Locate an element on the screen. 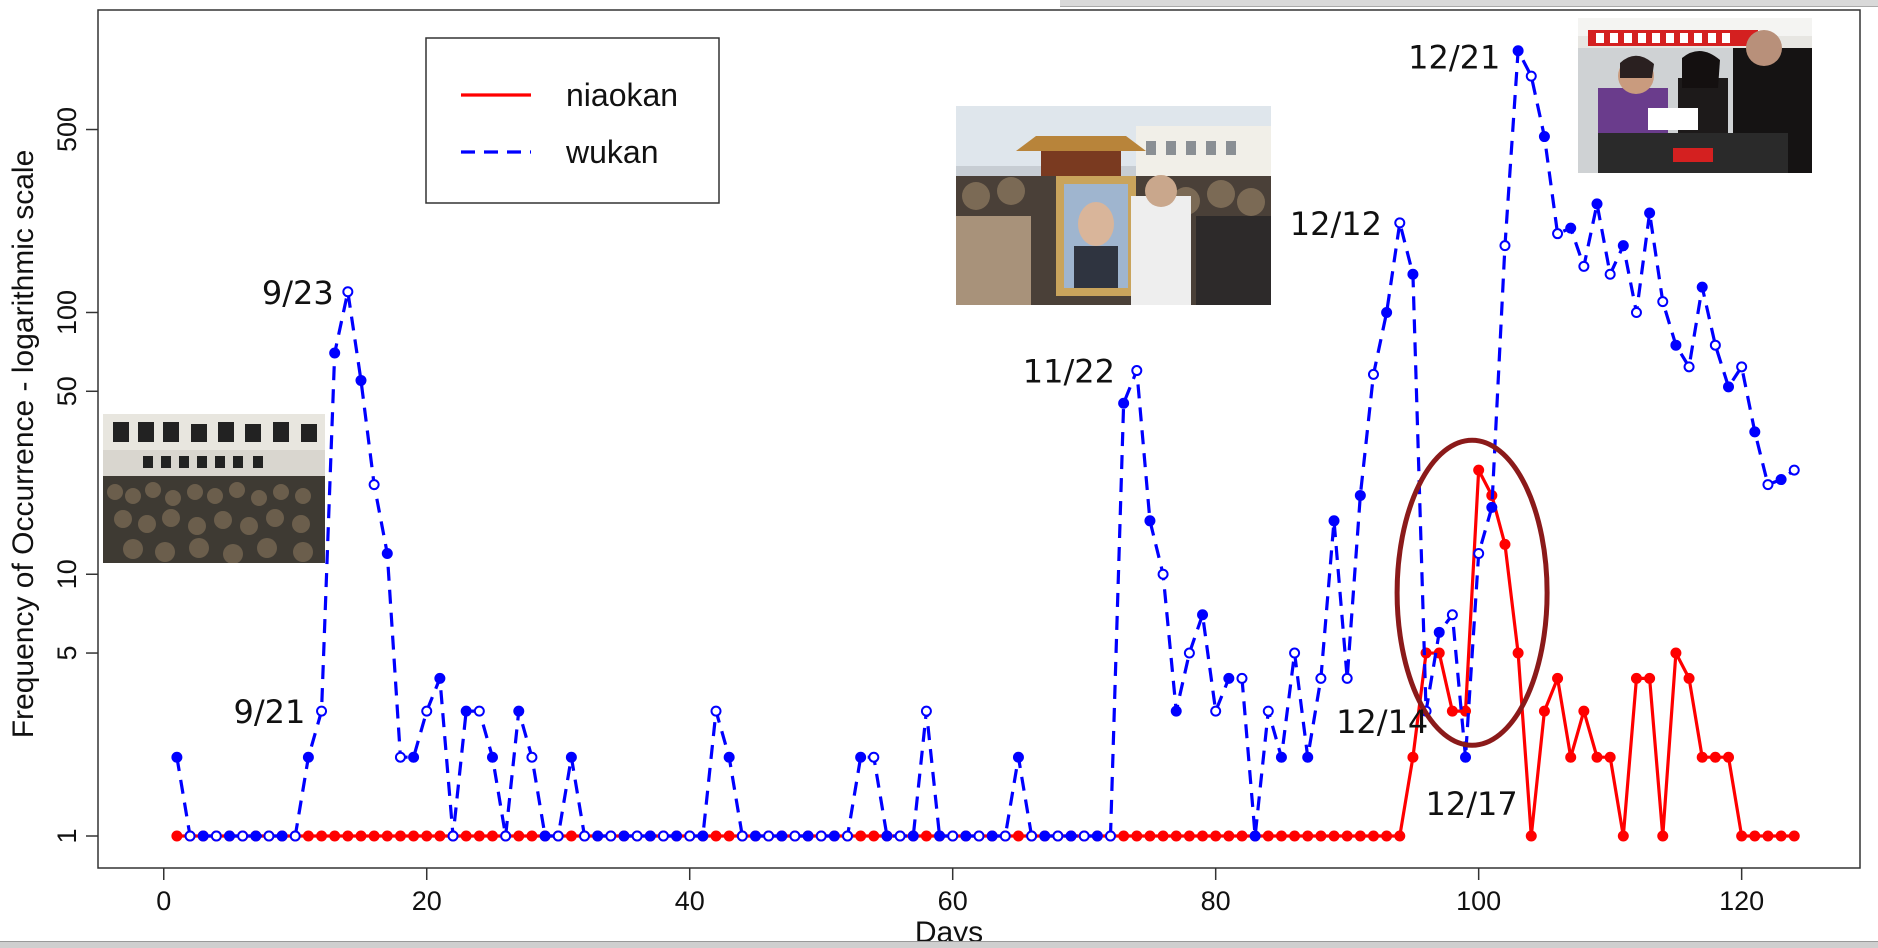  annotation-11-22: 11/22 is located at coordinates (1069, 372).